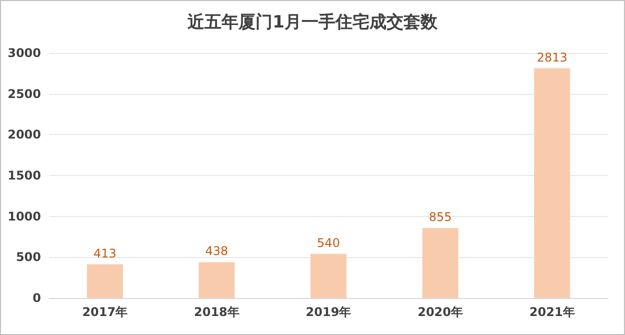 Image resolution: width=625 pixels, height=335 pixels. Describe the element at coordinates (441, 312) in the screenshot. I see `x-tick-label: 2020年` at that location.